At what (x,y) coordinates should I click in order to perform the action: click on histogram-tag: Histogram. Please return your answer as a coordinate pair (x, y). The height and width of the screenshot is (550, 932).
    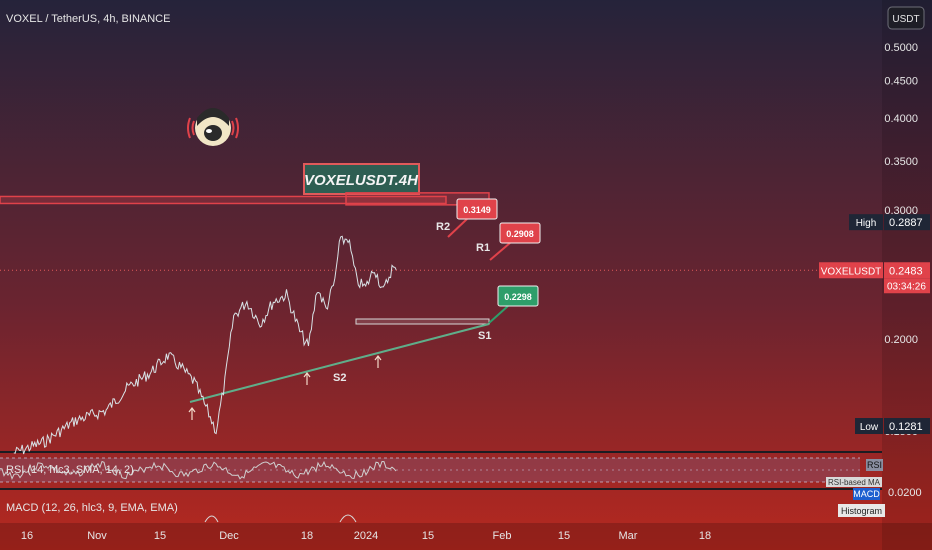
    Looking at the image, I should click on (861, 510).